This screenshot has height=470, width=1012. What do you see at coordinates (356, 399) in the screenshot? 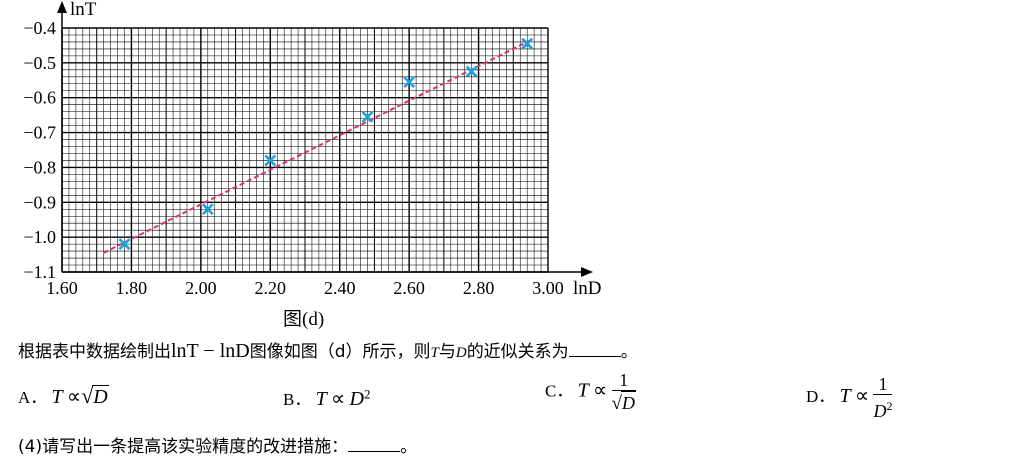
I see `option-b-d: D` at bounding box center [356, 399].